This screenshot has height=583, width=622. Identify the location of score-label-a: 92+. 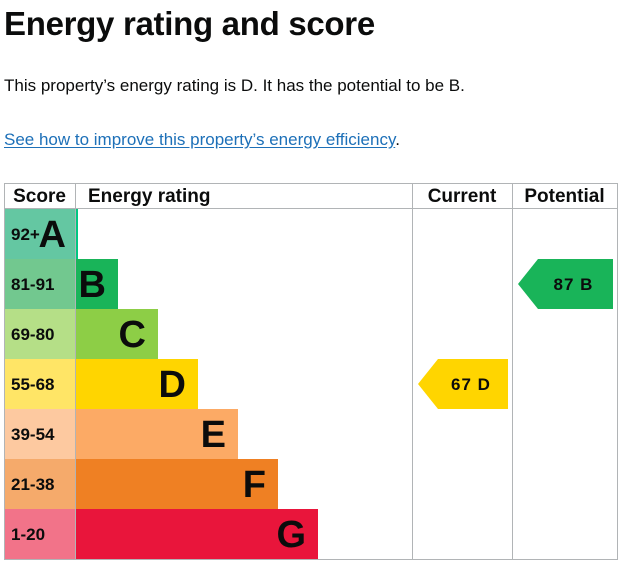
(25, 234).